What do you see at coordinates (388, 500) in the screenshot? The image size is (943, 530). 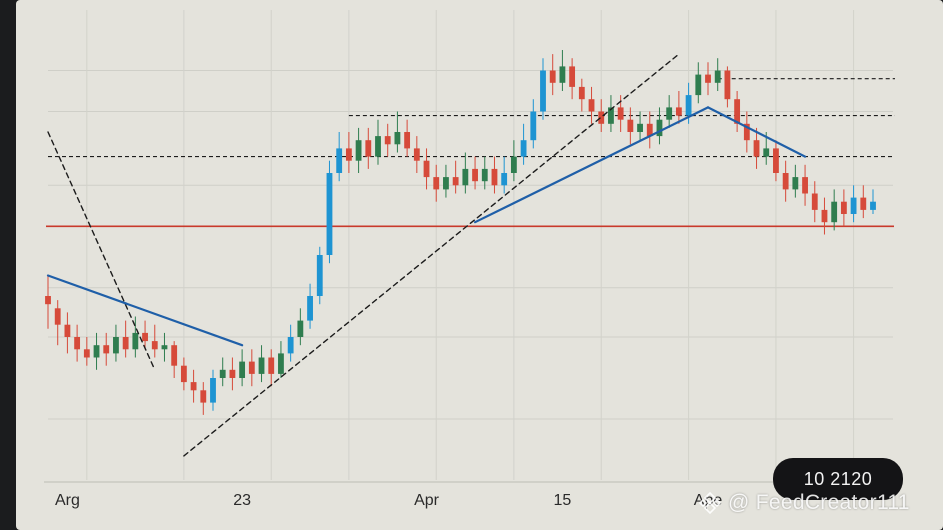 I see `x-axis: Arg 23 Apr 15 Ape` at bounding box center [388, 500].